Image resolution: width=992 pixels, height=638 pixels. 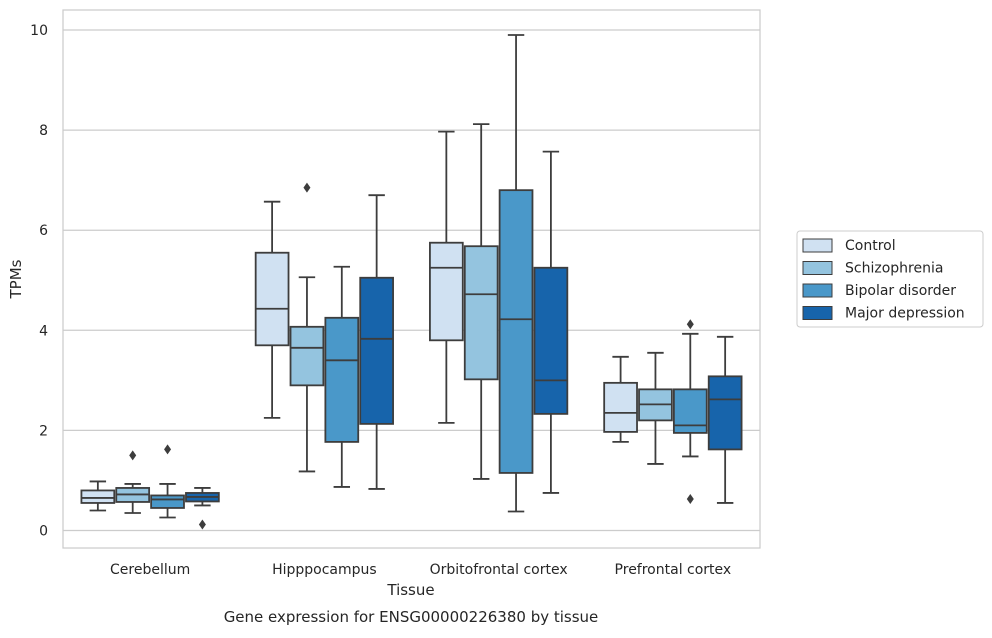 I want to click on legend-frame, so click(x=890, y=279).